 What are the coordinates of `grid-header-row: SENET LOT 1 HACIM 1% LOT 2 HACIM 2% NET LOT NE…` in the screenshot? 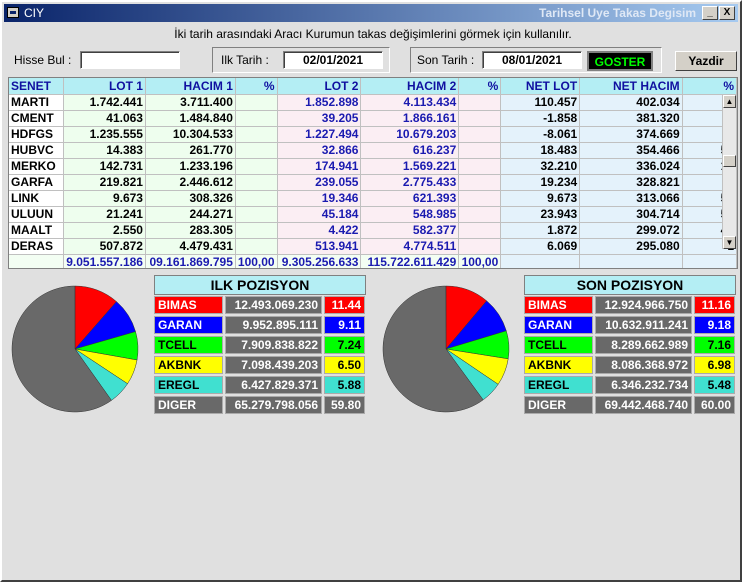 It's located at (373, 86).